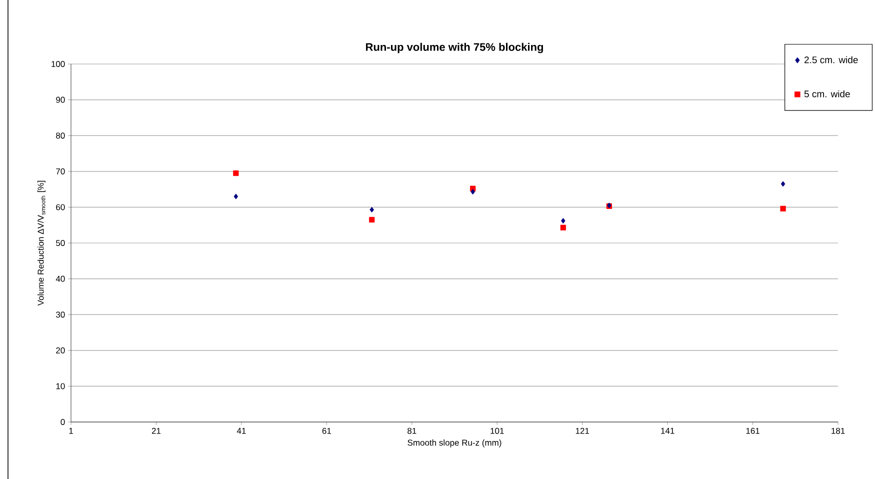 This screenshot has height=479, width=875. What do you see at coordinates (497, 431) in the screenshot?
I see `x-tick-label: 101` at bounding box center [497, 431].